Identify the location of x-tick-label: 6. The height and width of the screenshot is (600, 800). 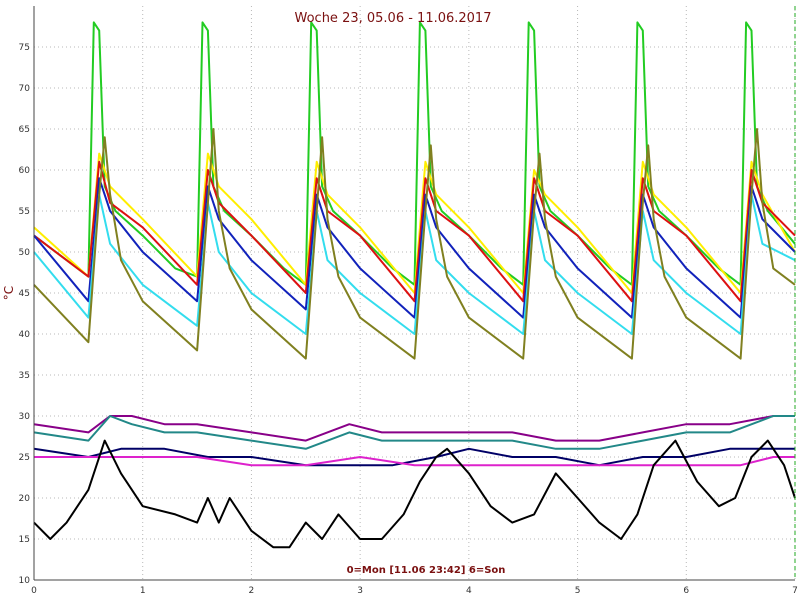
(686, 591).